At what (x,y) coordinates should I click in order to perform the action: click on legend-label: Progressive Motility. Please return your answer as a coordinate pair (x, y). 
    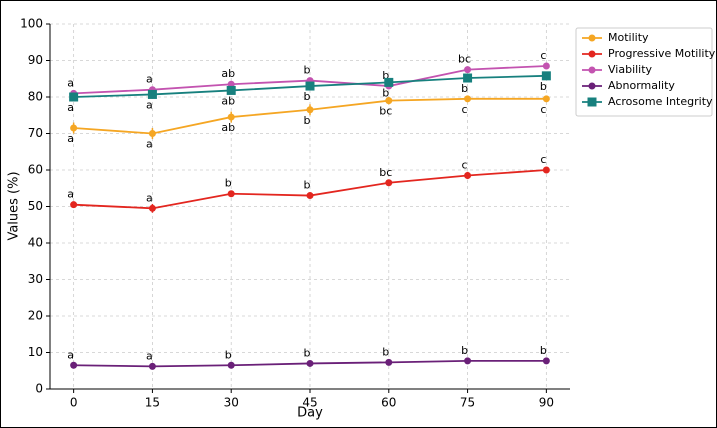
    Looking at the image, I should click on (662, 53).